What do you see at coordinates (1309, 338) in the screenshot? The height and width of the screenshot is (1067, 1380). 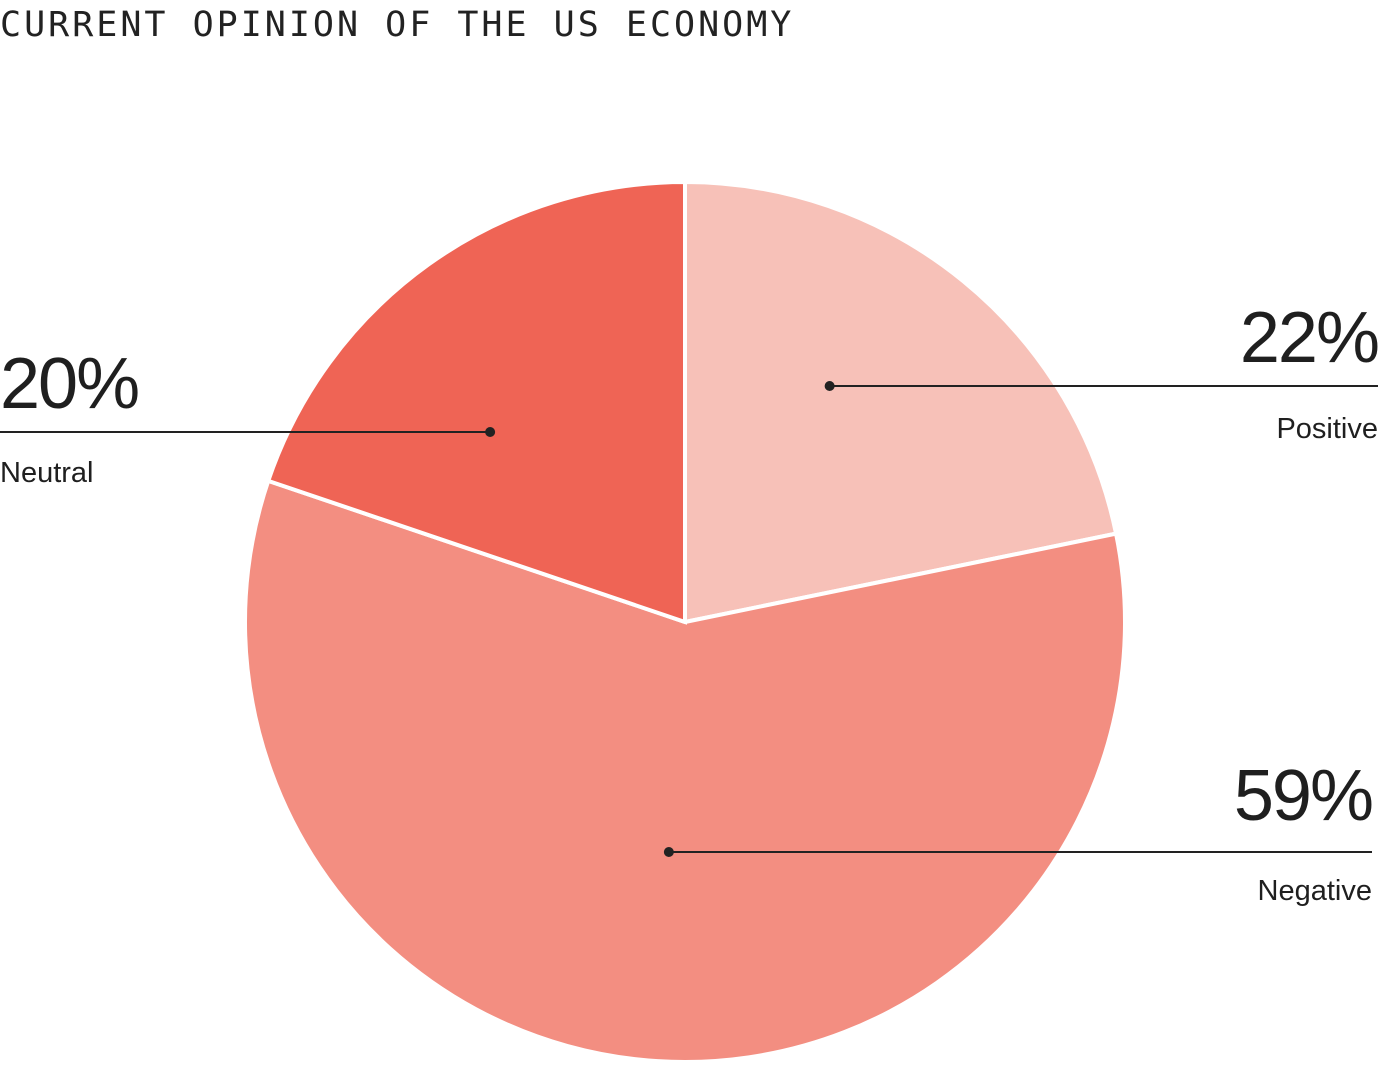 I see `percent-label-positive: 22%` at bounding box center [1309, 338].